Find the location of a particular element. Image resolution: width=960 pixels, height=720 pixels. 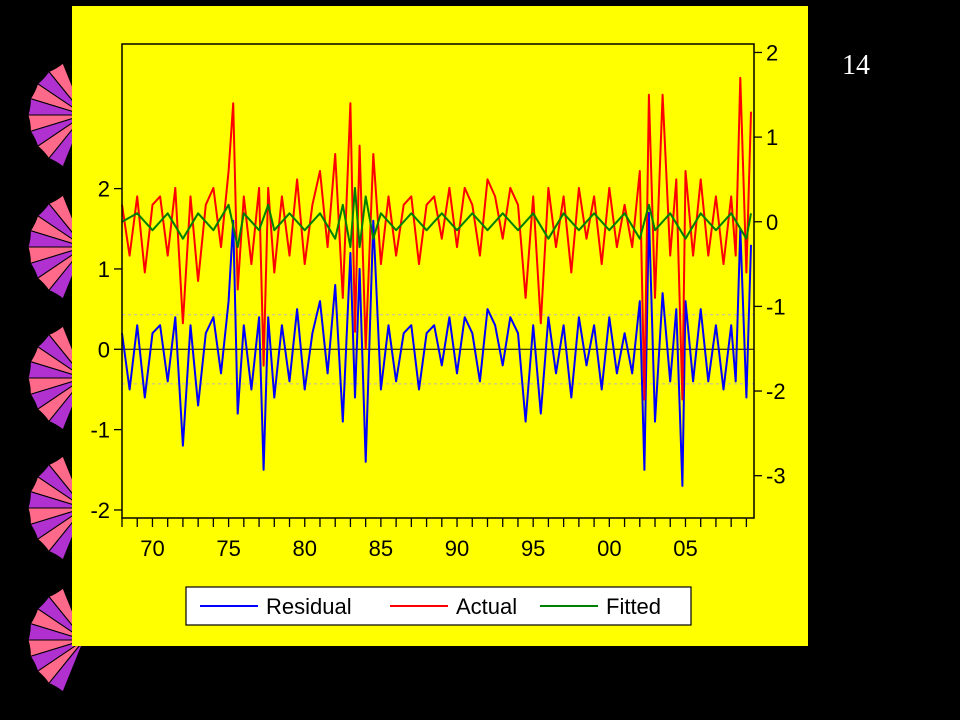

x-tick-label: 95 is located at coordinates (533, 548).